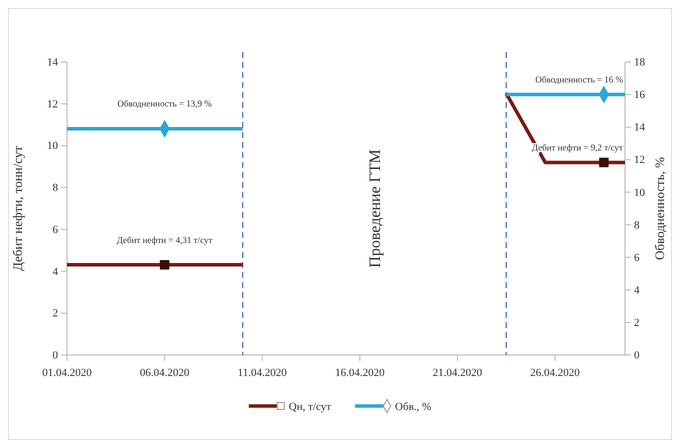  Describe the element at coordinates (639, 160) in the screenshot. I see `y2-tick-label: 12` at that location.